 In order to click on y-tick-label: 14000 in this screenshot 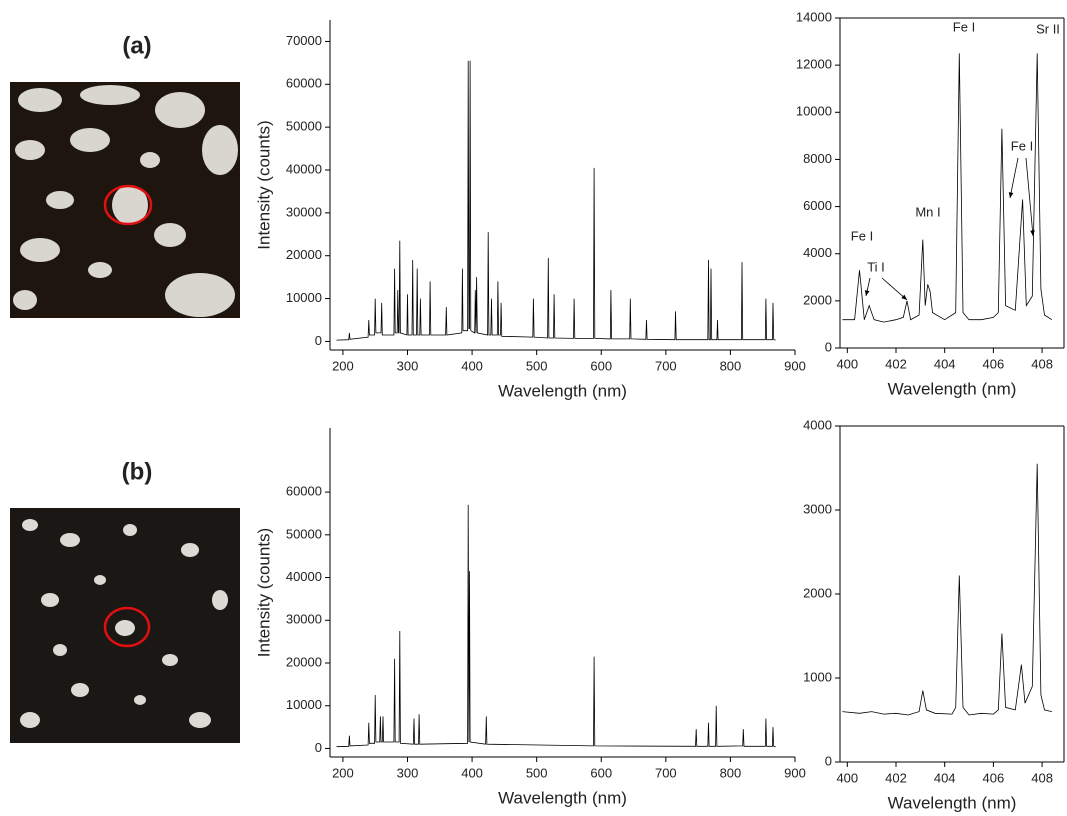, I will do `click(814, 16)`.